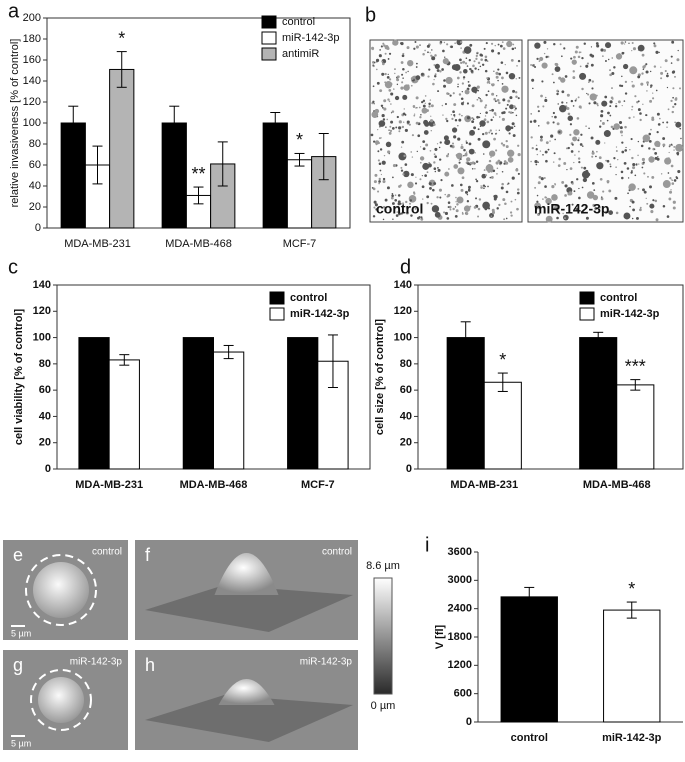 The image size is (685, 762). Describe the element at coordinates (32, 60) in the screenshot. I see `y-tick-label: 160` at that location.